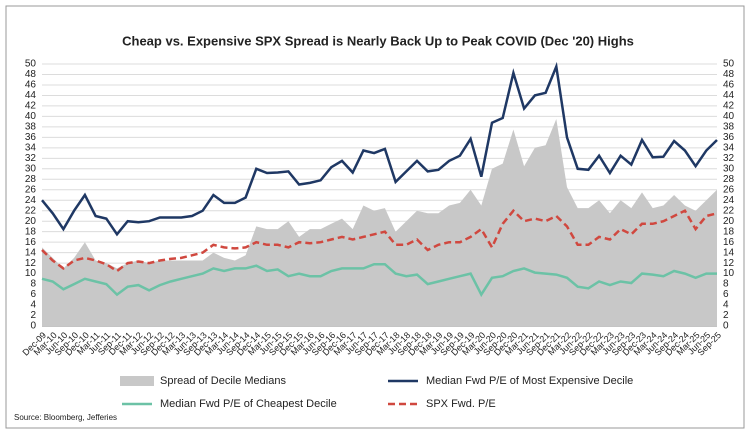 Image resolution: width=752 pixels, height=439 pixels. I want to click on y-tick-label: 8, so click(33, 284).